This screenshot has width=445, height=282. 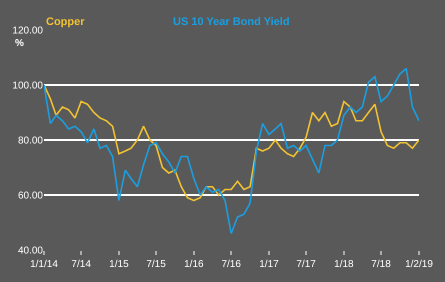 I want to click on x-tick-label: 1/18, so click(x=344, y=264).